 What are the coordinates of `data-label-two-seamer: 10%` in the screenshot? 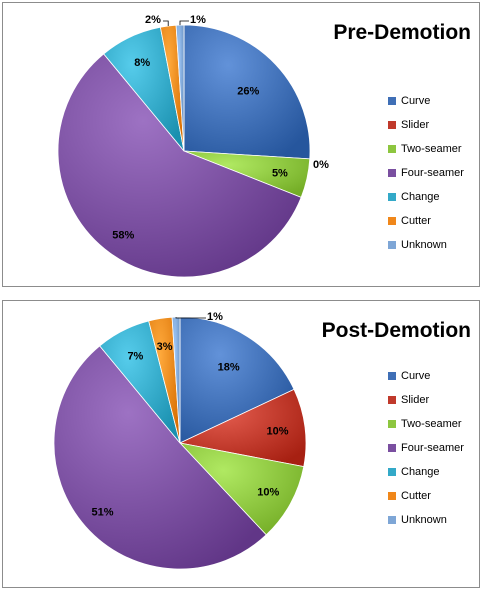 It's located at (268, 493).